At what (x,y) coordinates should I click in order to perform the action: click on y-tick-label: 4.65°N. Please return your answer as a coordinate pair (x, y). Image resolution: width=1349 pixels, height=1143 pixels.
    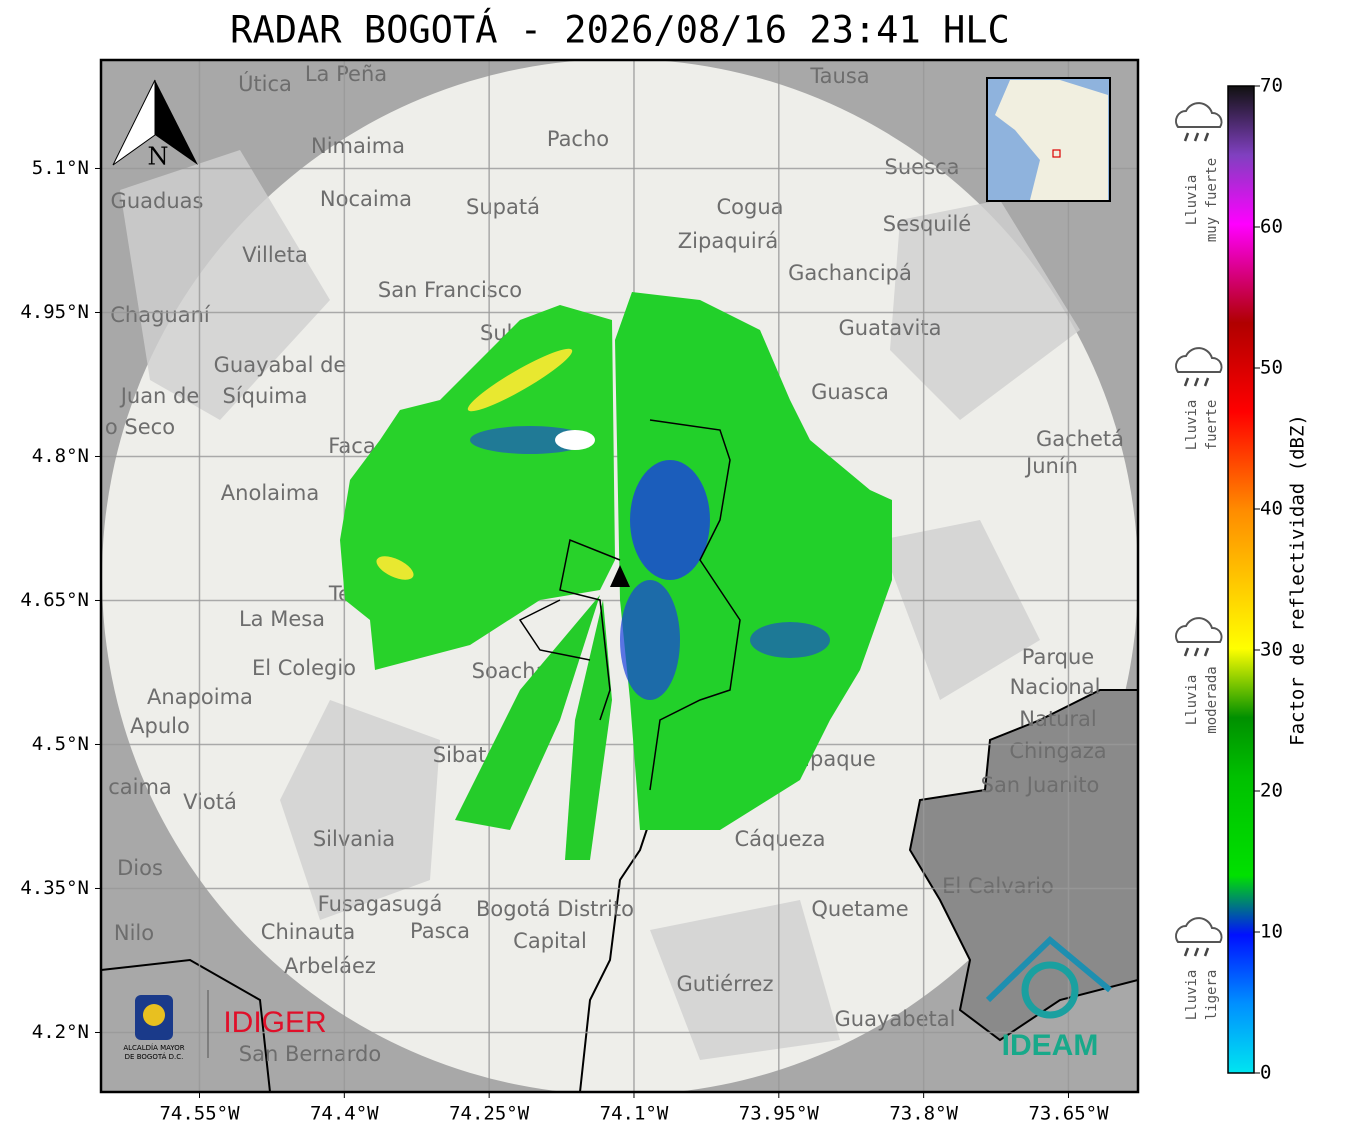
    Looking at the image, I should click on (54, 600).